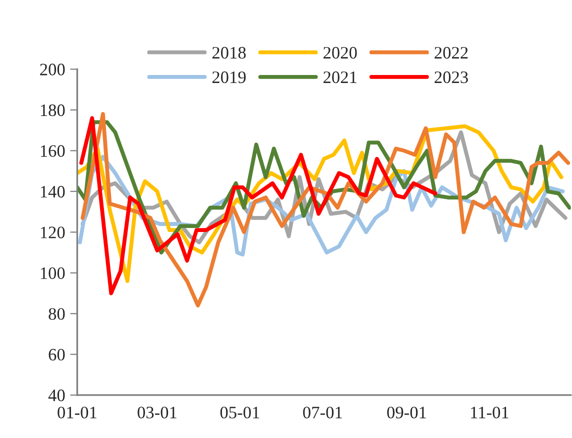 This screenshot has width=572, height=438. I want to click on y-tick-label: 160, so click(52, 151).